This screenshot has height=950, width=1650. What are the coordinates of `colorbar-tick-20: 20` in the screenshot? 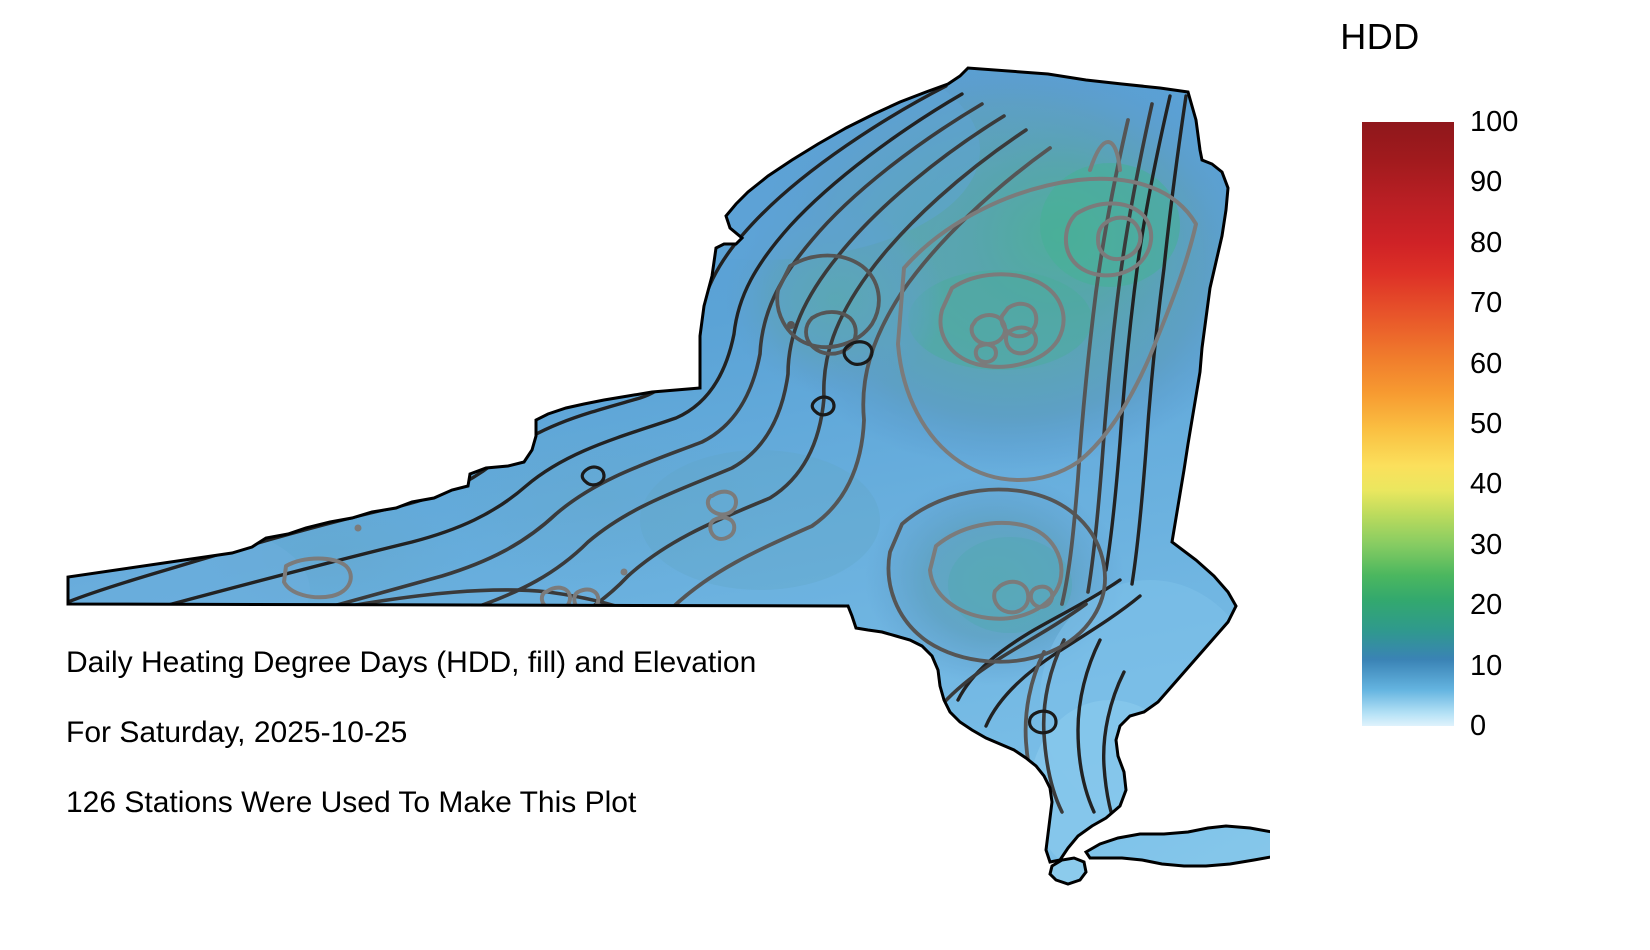 It's located at (1486, 605).